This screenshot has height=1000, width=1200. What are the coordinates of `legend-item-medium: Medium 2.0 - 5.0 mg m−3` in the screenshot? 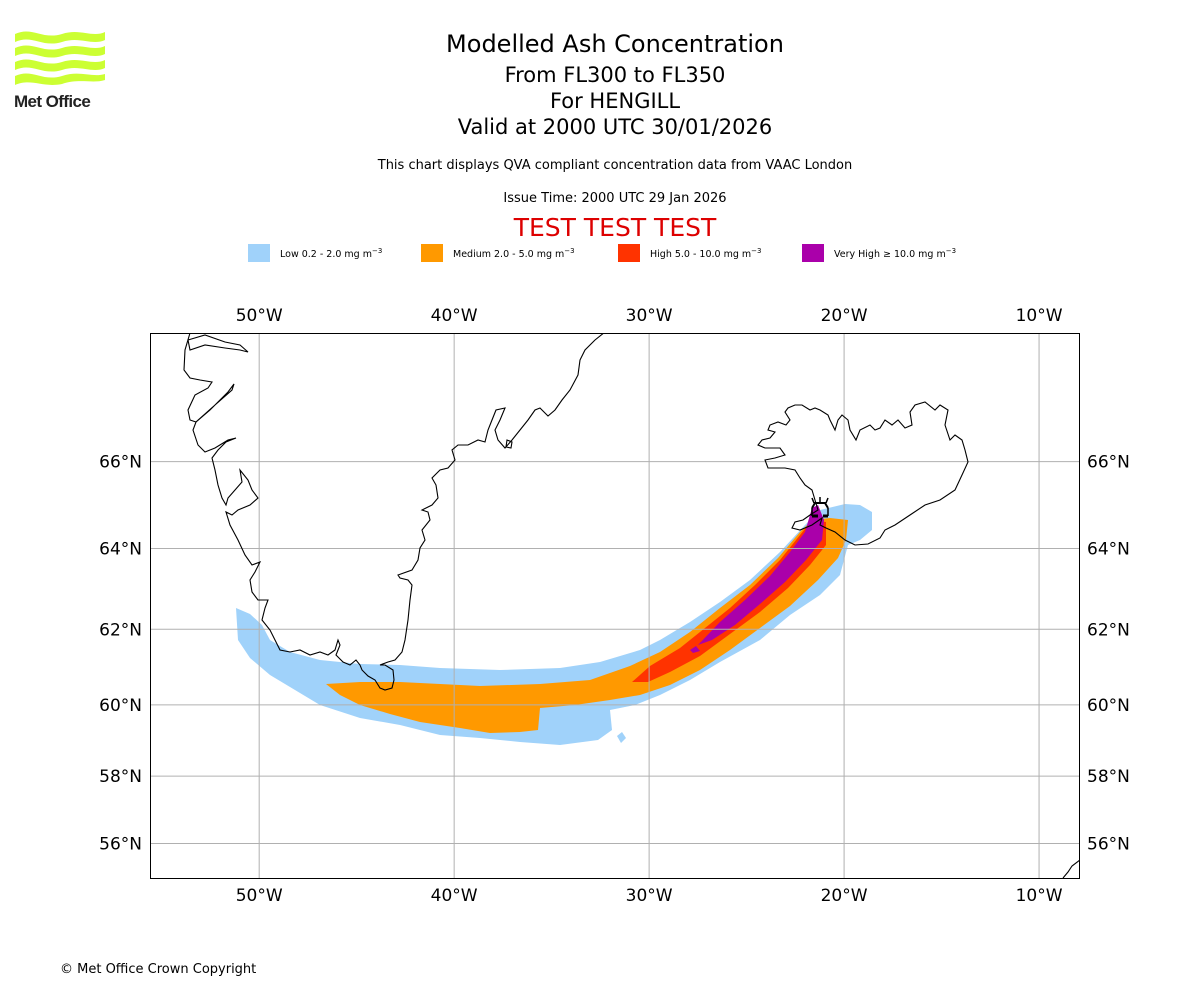 It's located at (498, 253).